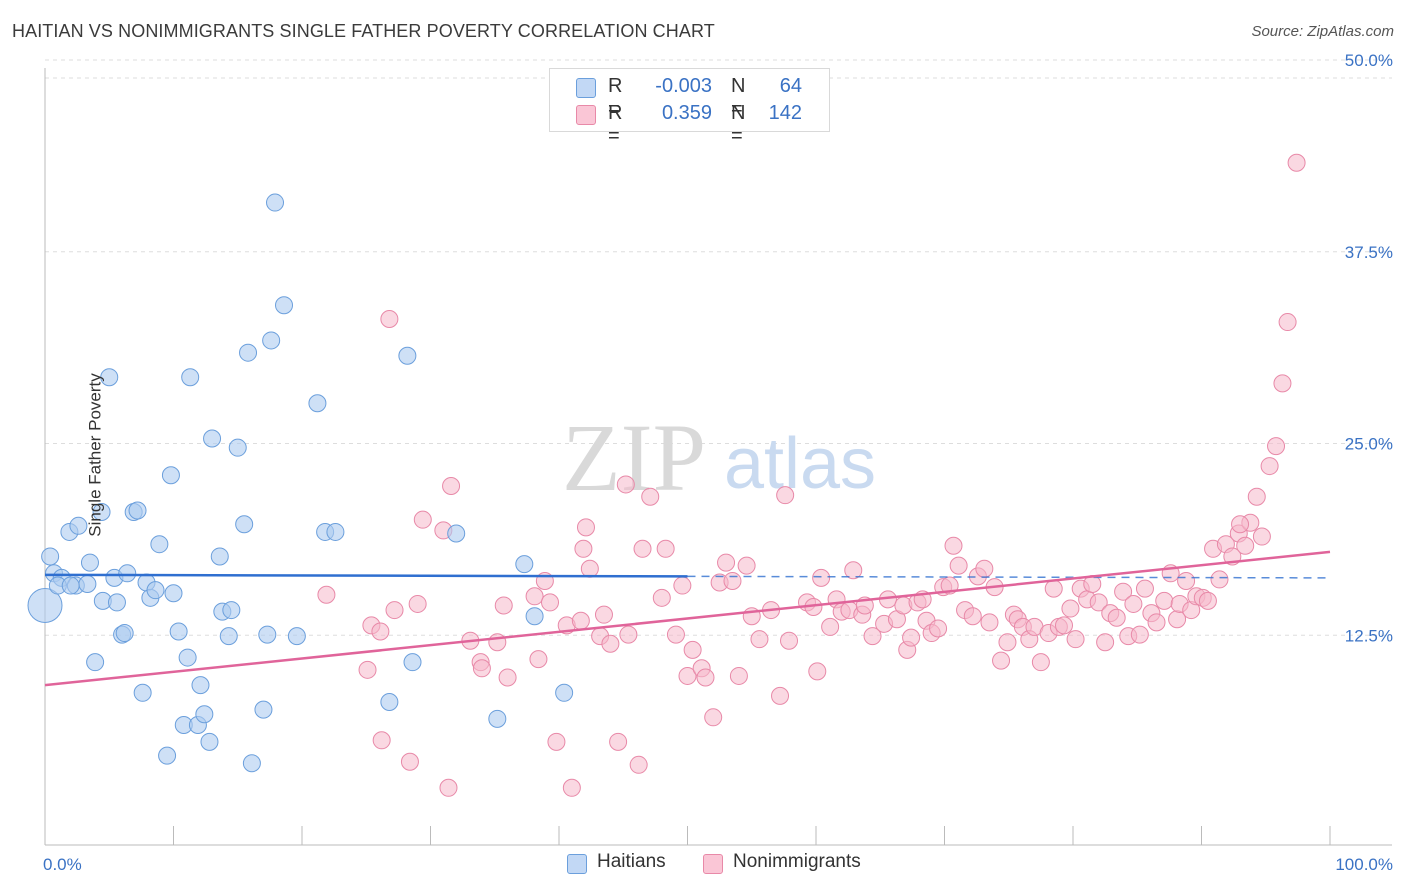  I want to click on y-tick-label: 12.5%, so click(1369, 635).